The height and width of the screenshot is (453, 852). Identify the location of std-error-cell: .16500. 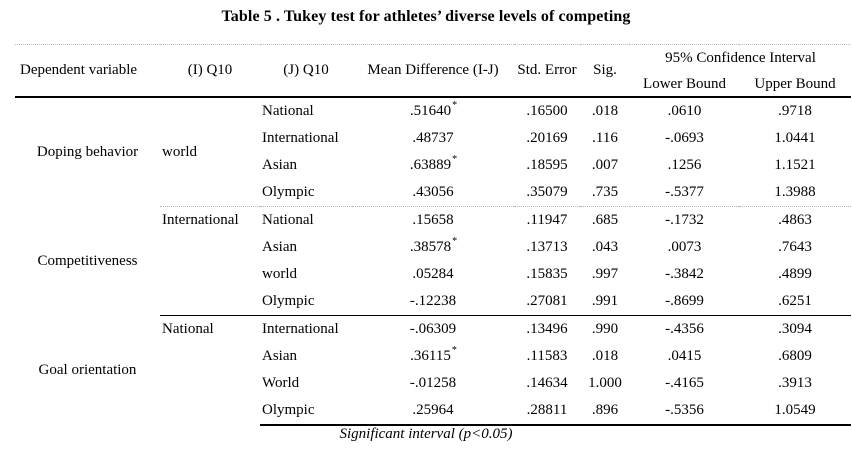
(547, 110).